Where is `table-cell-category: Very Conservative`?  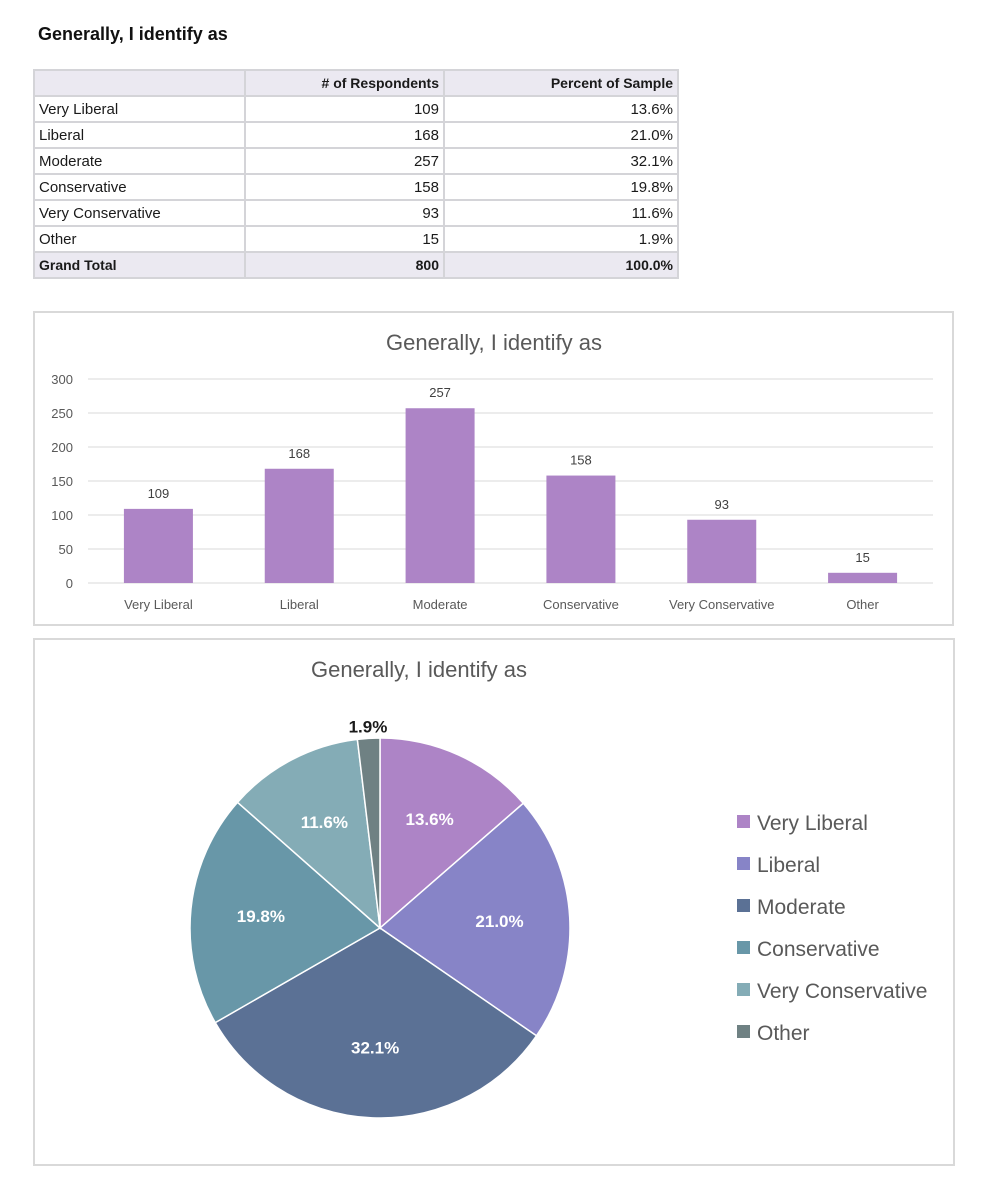
table-cell-category: Very Conservative is located at coordinates (139, 213).